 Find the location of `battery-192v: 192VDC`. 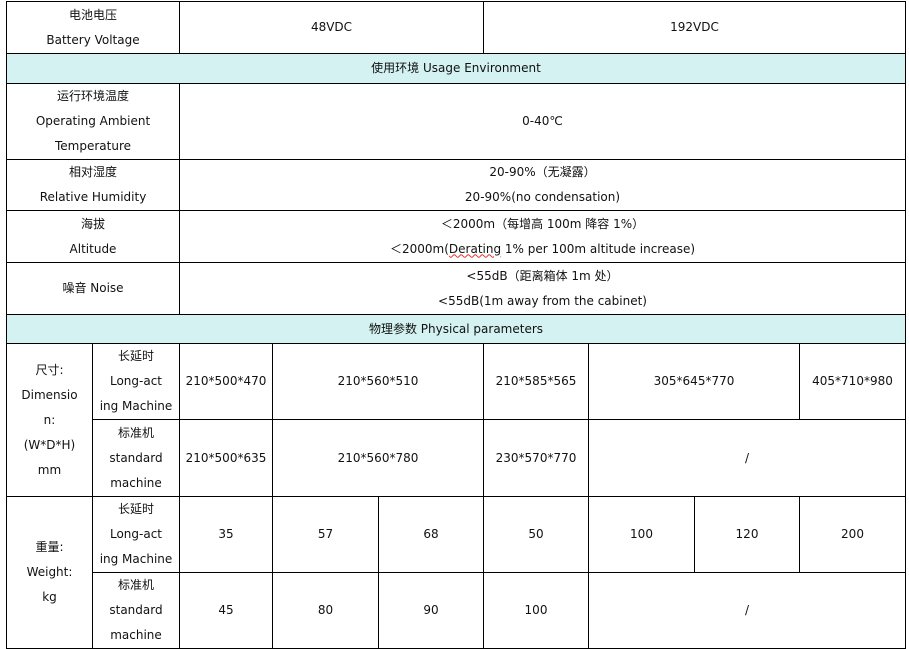

battery-192v: 192VDC is located at coordinates (694, 27).